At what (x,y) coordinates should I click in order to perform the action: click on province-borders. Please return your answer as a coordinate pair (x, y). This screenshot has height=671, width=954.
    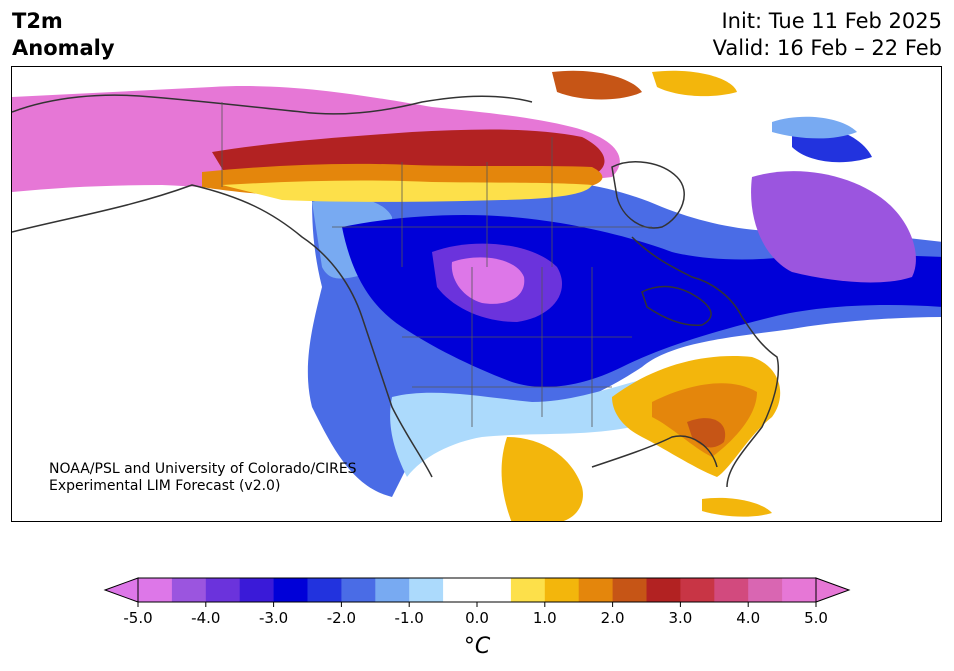
    Looking at the image, I should click on (477, 202).